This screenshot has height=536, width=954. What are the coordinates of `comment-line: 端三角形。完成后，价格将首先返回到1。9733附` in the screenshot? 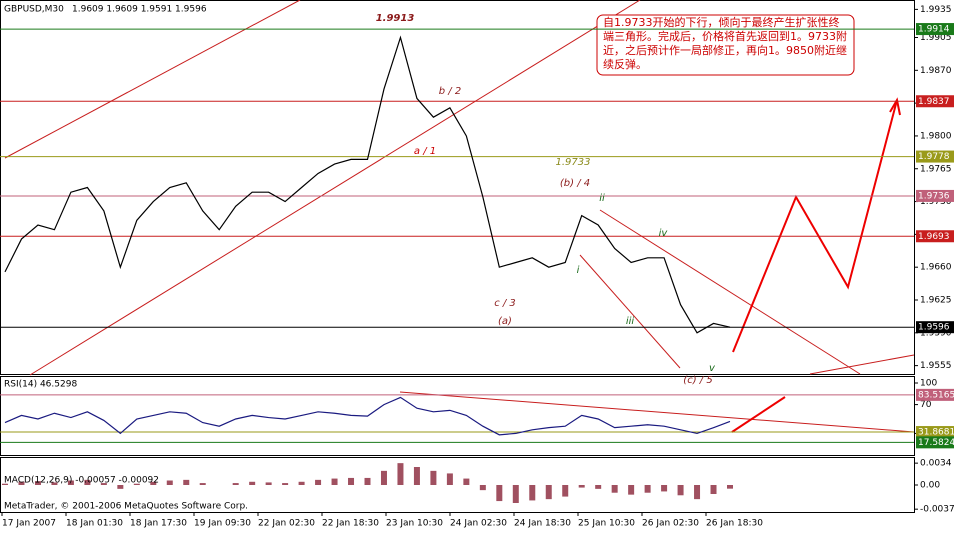 It's located at (725, 36).